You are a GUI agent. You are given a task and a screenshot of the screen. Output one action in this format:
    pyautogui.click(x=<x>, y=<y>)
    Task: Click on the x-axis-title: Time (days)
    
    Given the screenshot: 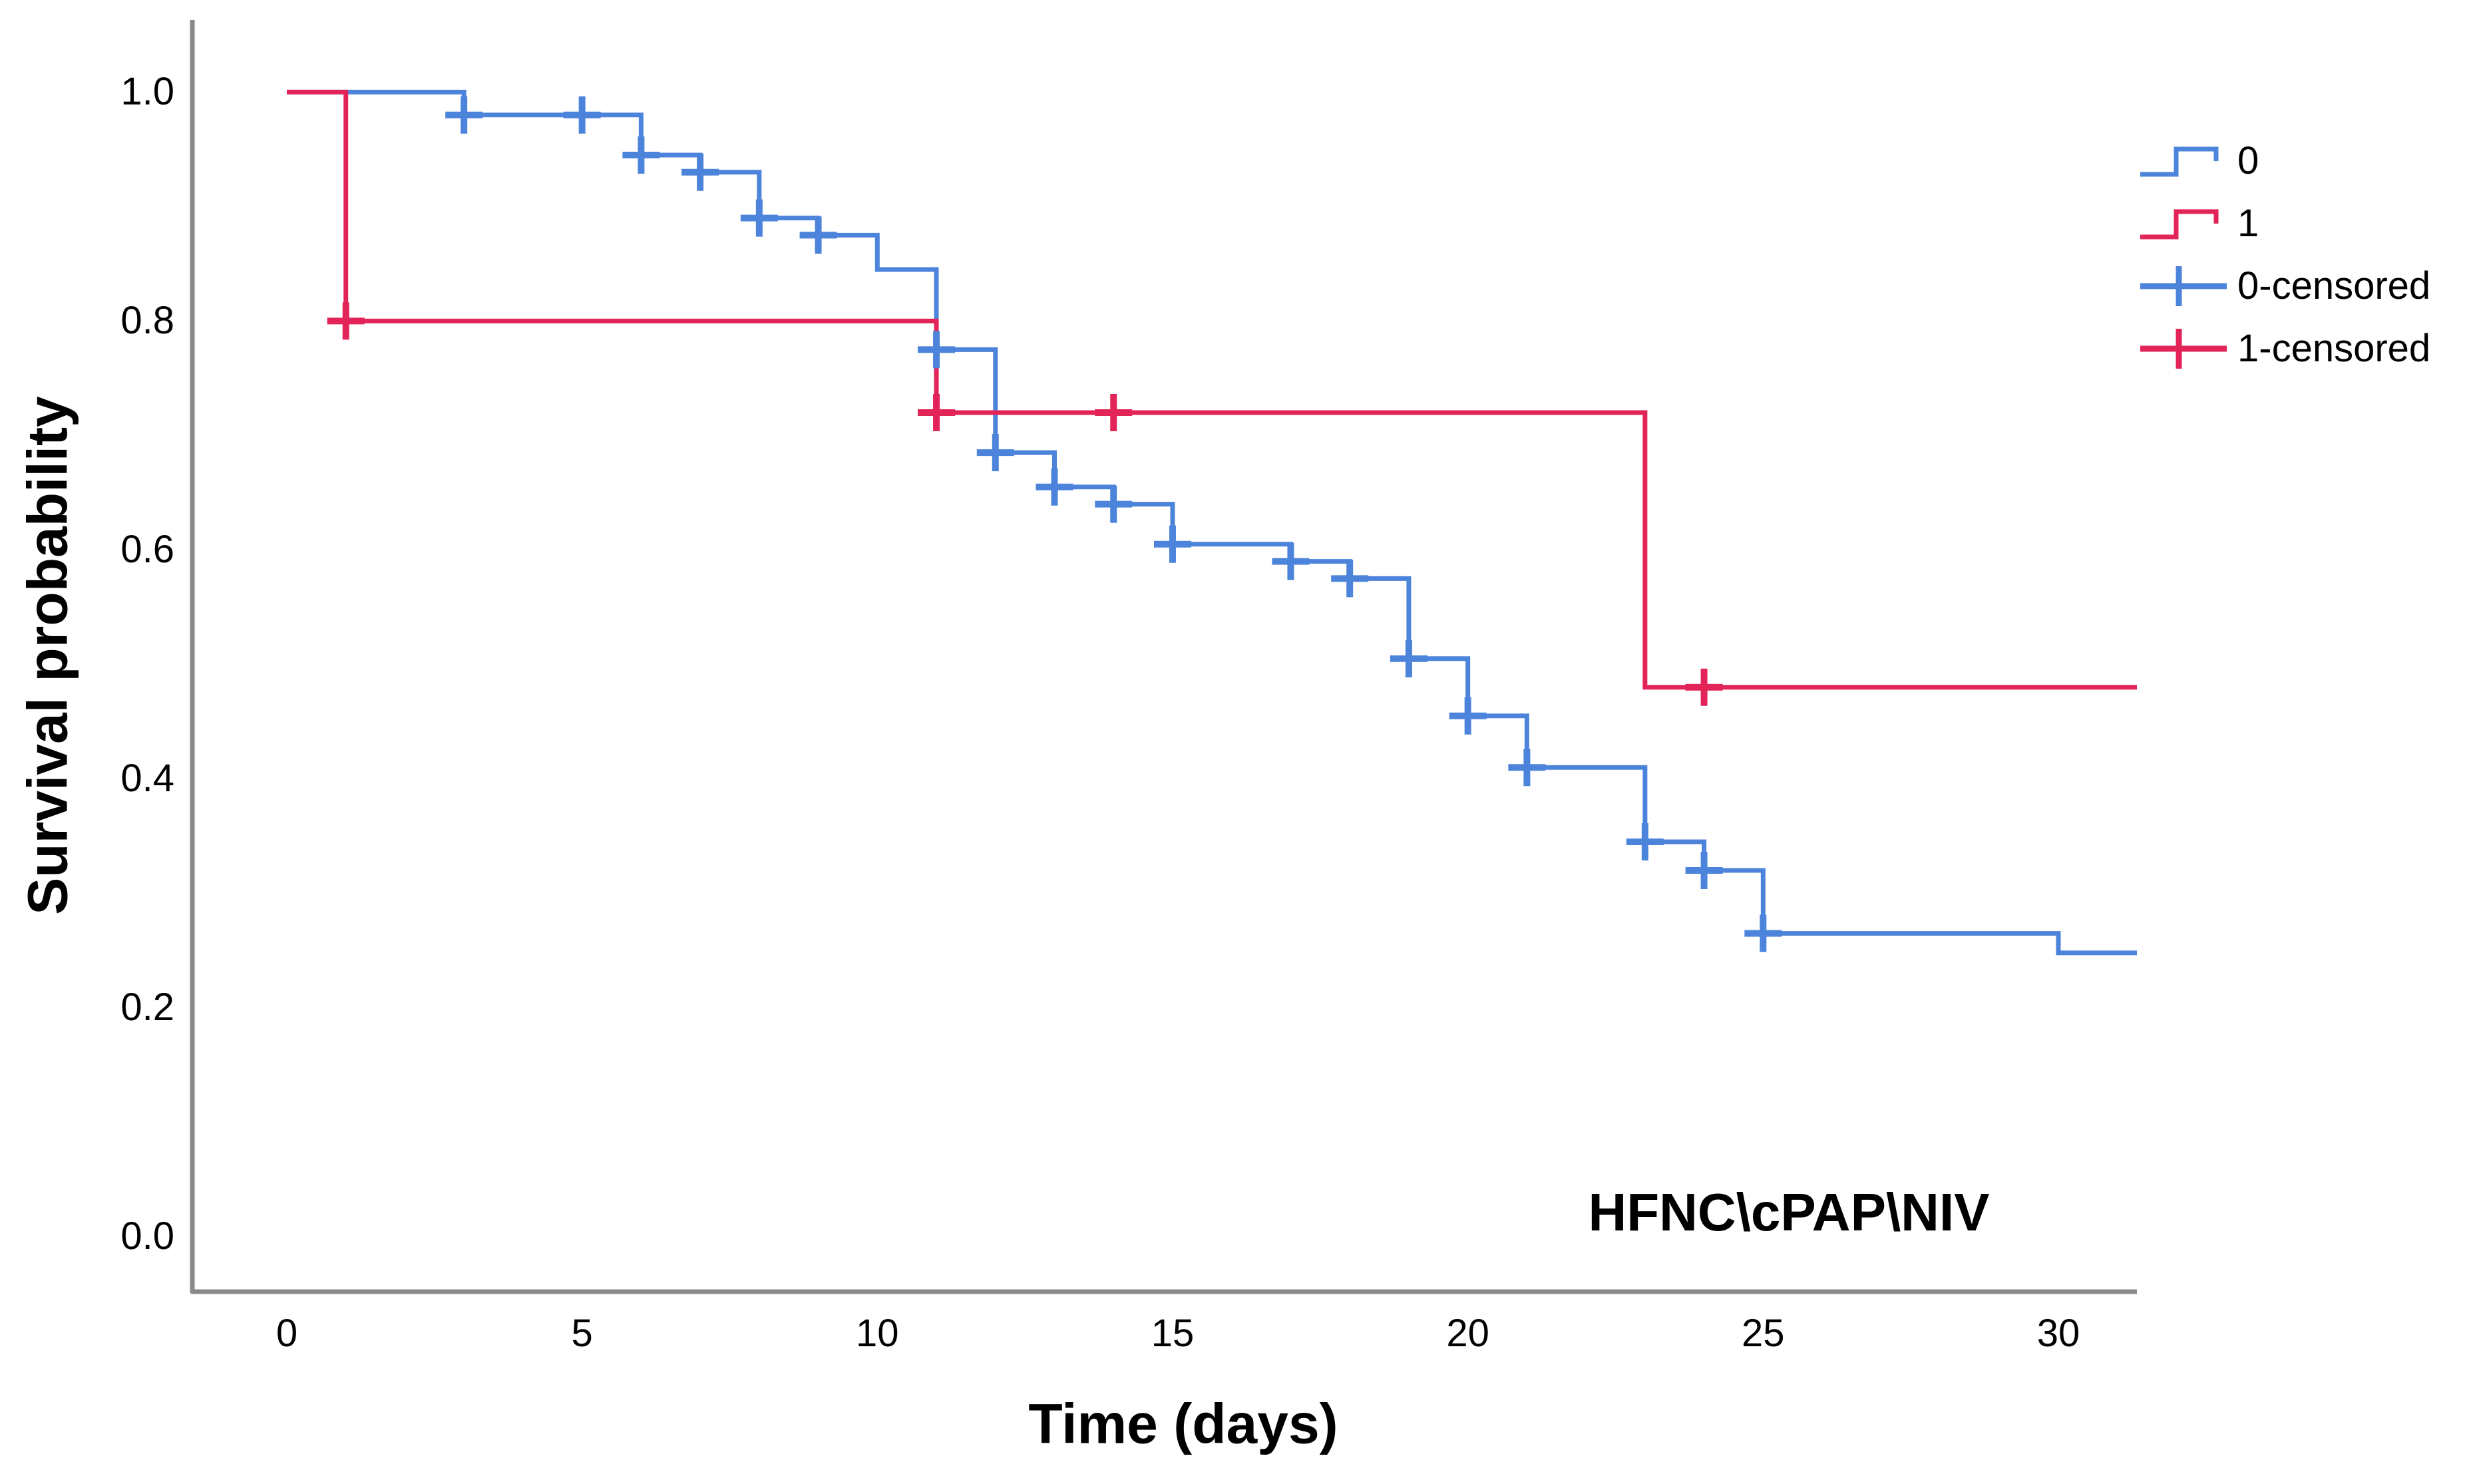 What is the action you would take?
    pyautogui.click(x=1183, y=1423)
    